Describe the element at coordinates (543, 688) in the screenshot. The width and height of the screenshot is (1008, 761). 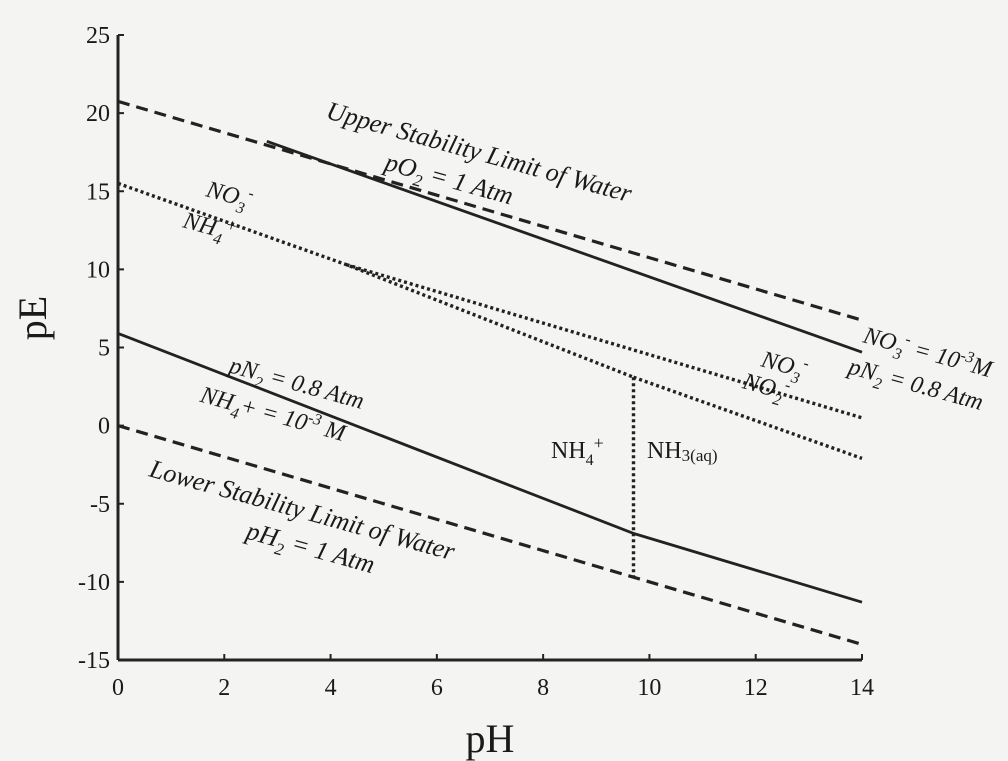
I see `x-tick-label: 8` at that location.